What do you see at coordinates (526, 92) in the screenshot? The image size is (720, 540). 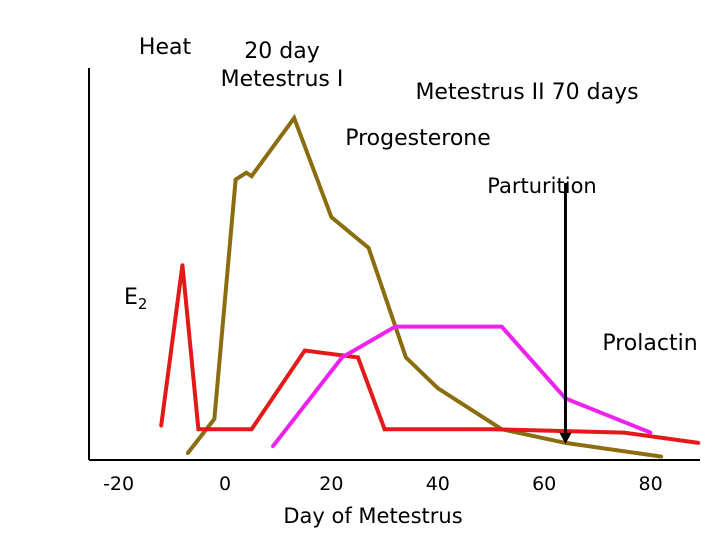 I see `metestrus-2-label: Metestrus II 70 days` at bounding box center [526, 92].